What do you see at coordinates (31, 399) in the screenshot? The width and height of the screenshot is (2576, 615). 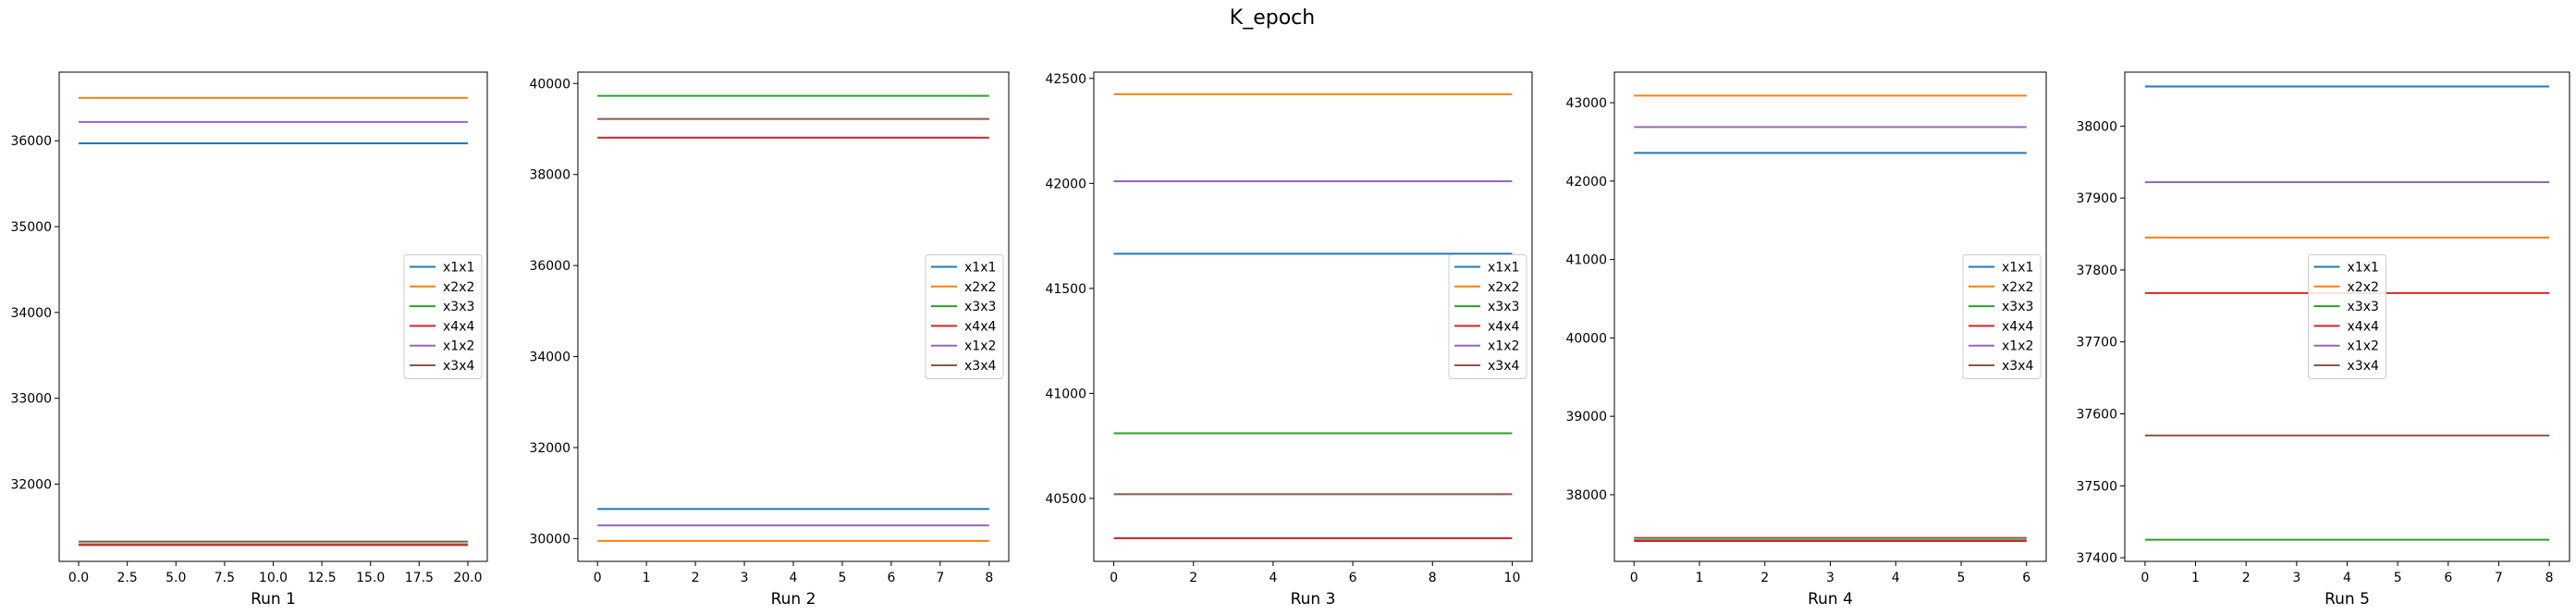 I see `y-tick-label: 33000` at bounding box center [31, 399].